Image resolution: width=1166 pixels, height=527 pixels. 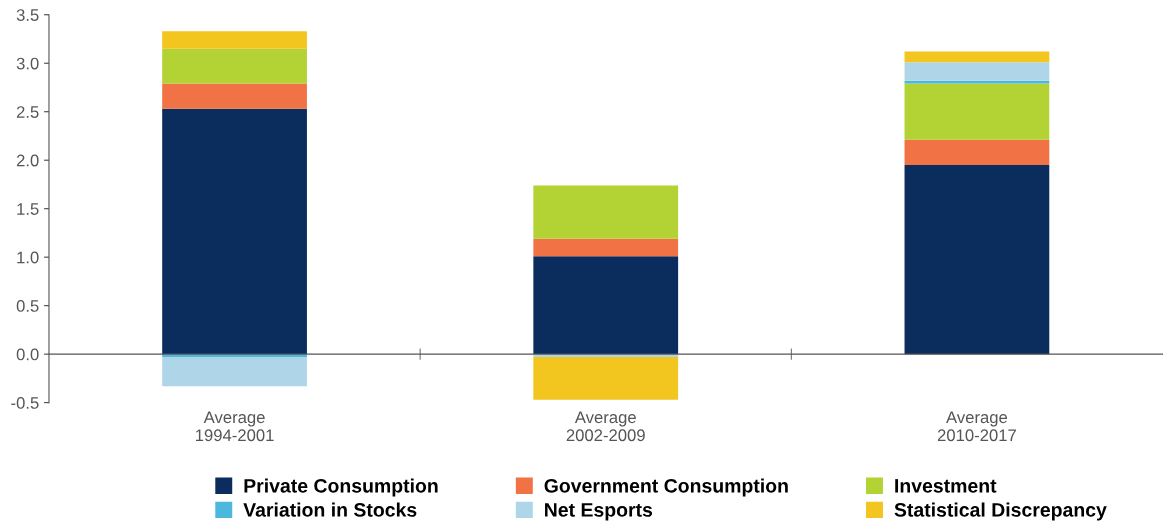 I want to click on y-tick-label: 0.5, so click(x=27, y=306).